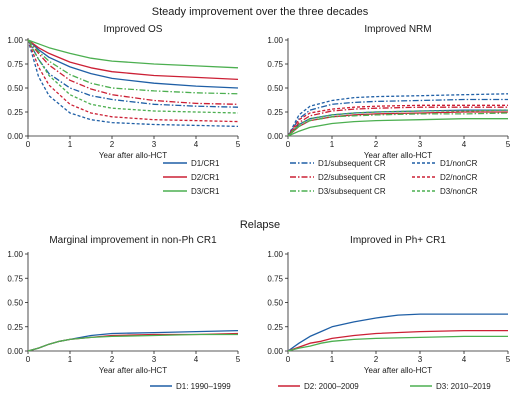 This screenshot has height=401, width=520. I want to click on legend-label: D3/nonCR, so click(459, 191).